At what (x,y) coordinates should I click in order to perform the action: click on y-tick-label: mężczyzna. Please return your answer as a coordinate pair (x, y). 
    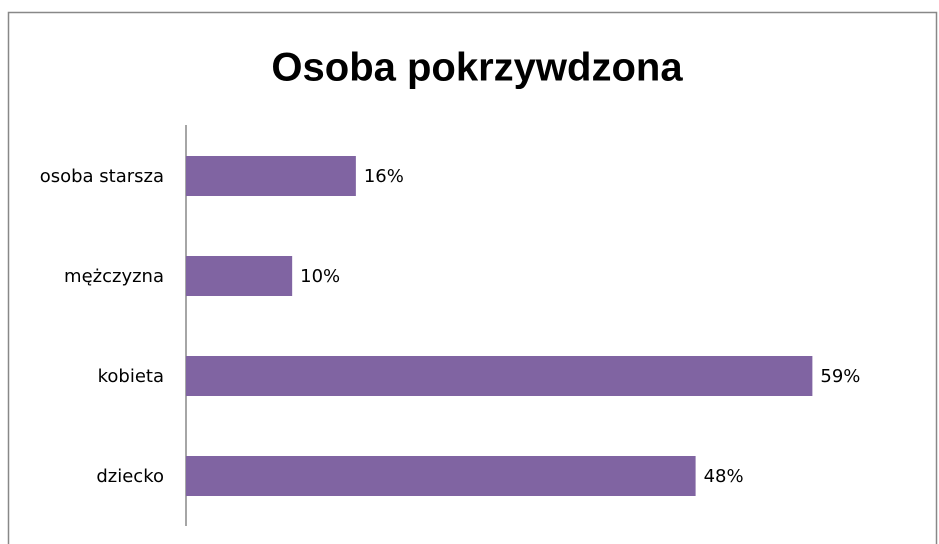
    Looking at the image, I should click on (114, 276).